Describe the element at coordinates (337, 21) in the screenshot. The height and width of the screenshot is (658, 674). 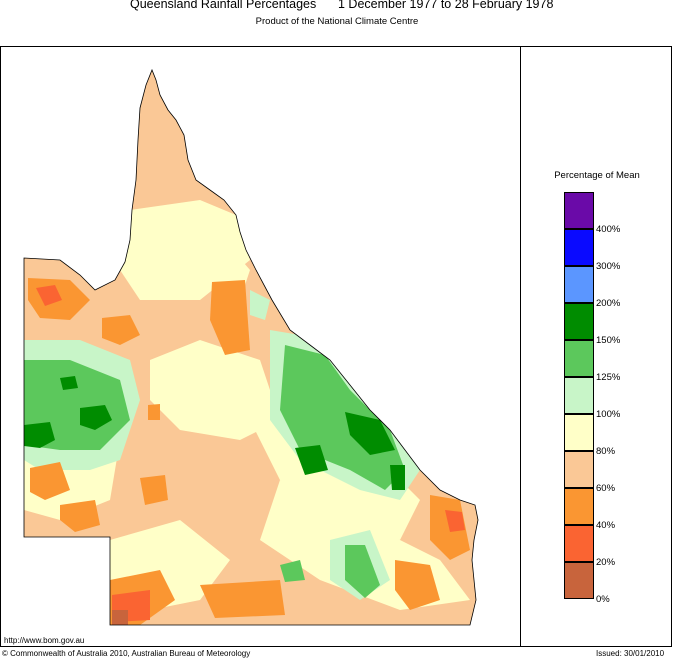
I see `map-subtitle: Product of the National Climate Centre` at that location.